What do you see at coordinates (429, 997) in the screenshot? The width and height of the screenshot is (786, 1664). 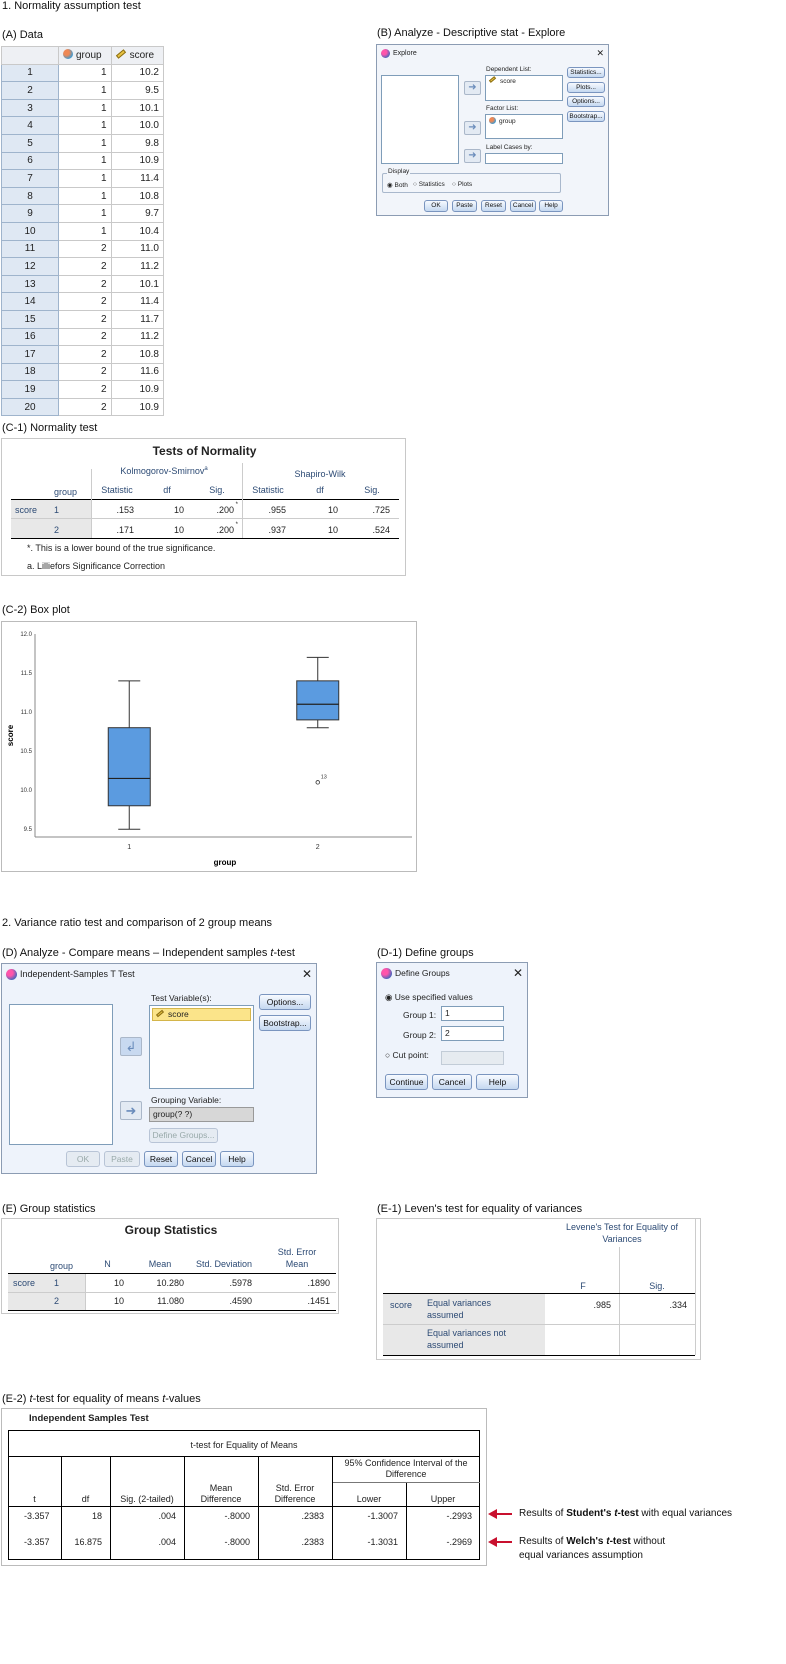 I see `radio-use-specified: ◉ Use specified values` at bounding box center [429, 997].